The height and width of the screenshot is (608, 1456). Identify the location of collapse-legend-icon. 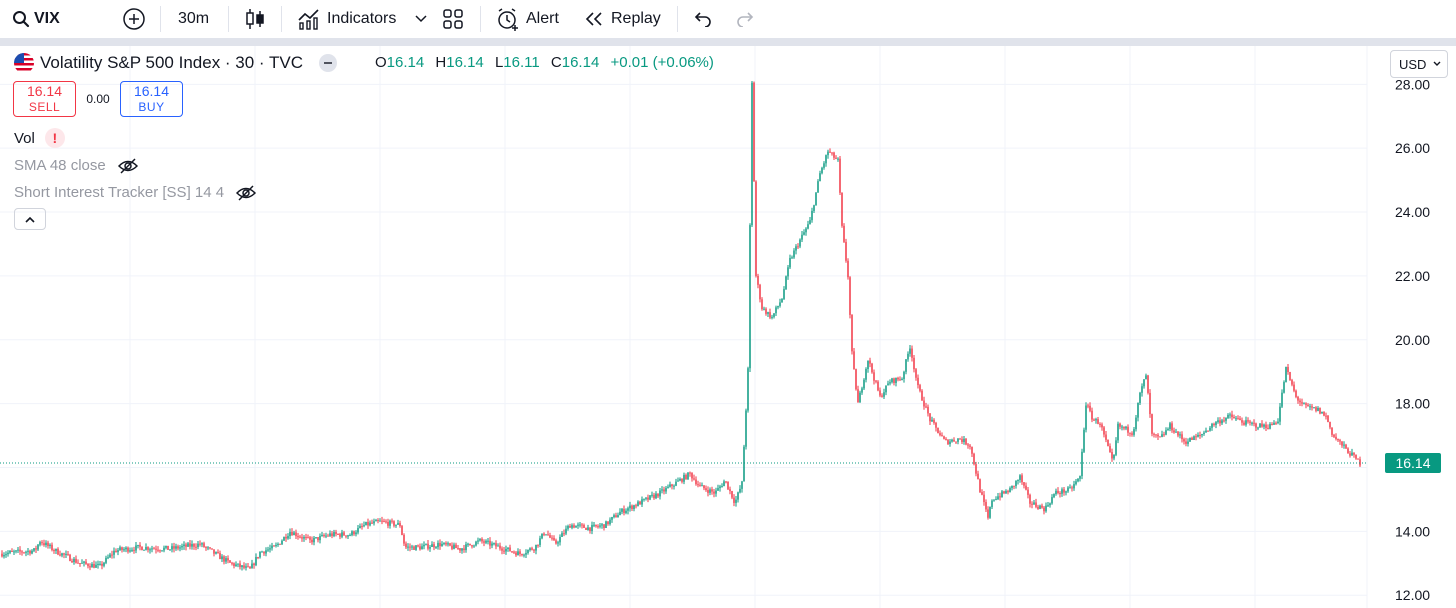
(328, 63).